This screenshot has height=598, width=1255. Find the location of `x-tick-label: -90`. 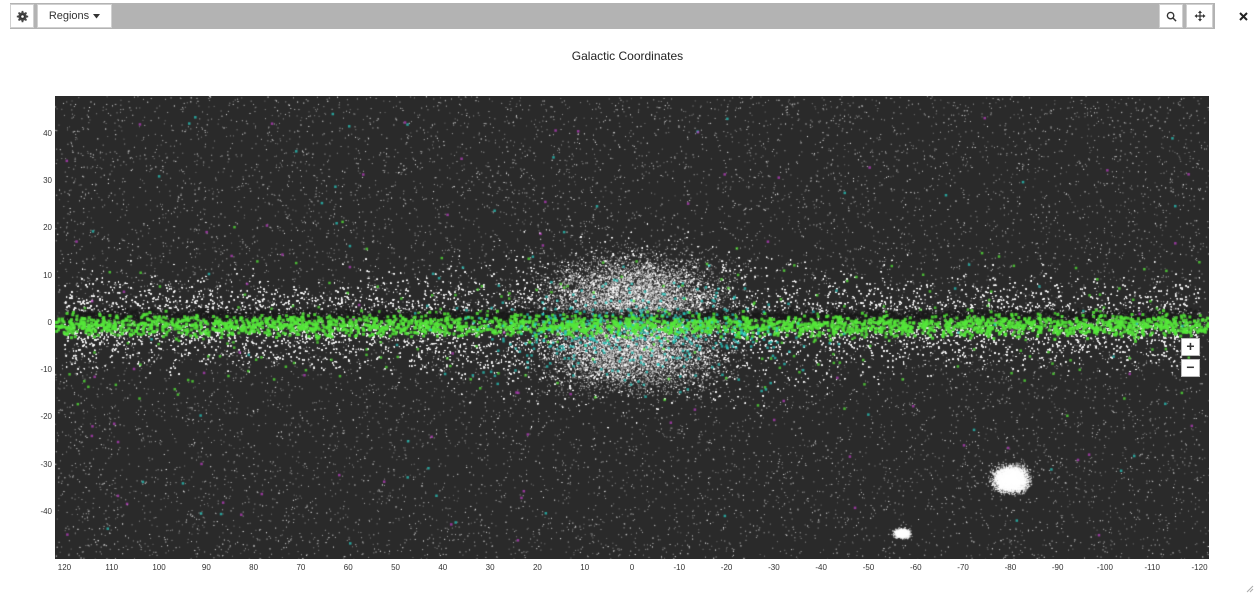

x-tick-label: -90 is located at coordinates (1057, 567).